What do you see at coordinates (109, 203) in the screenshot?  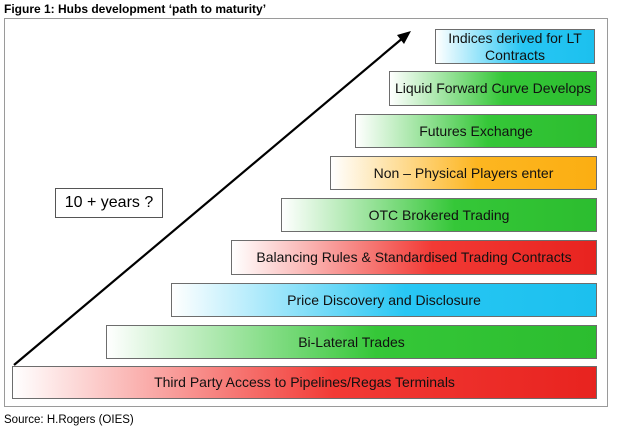 I see `time-estimate-label: 10 + years ?` at bounding box center [109, 203].